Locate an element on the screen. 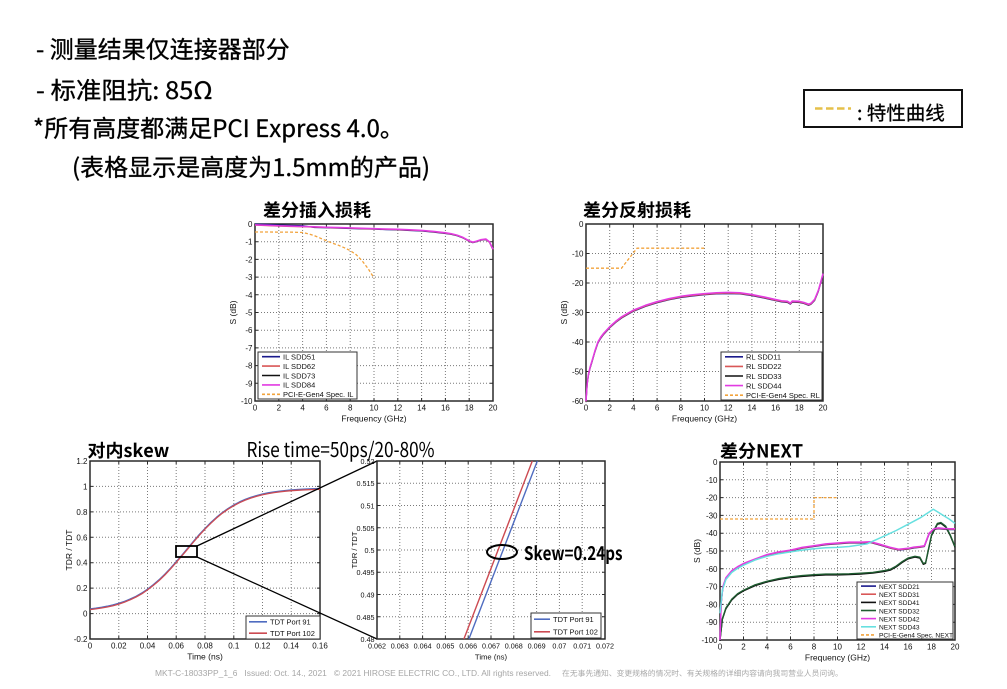 This screenshot has width=1007, height=689. svg-text: 6 is located at coordinates (790, 647).